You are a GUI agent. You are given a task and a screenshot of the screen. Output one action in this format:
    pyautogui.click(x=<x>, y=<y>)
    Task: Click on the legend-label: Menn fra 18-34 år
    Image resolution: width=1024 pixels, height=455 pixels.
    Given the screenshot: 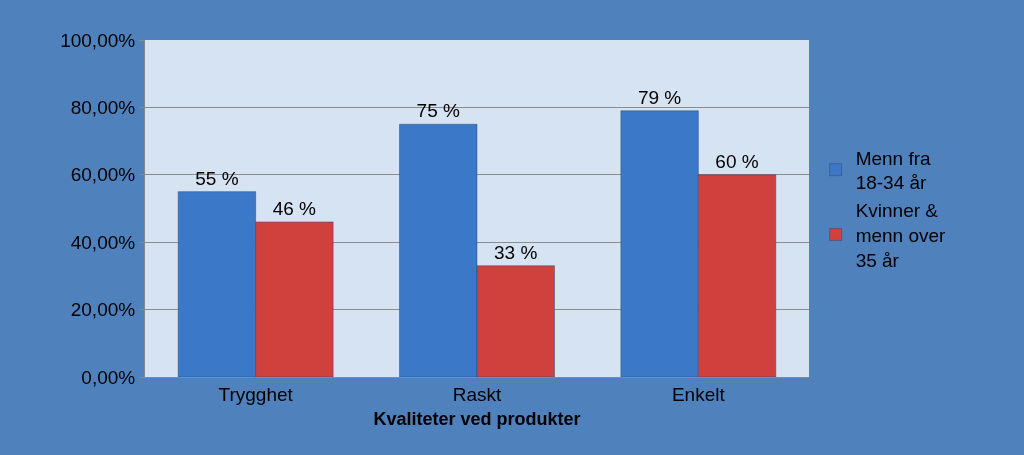 What is the action you would take?
    pyautogui.click(x=893, y=170)
    